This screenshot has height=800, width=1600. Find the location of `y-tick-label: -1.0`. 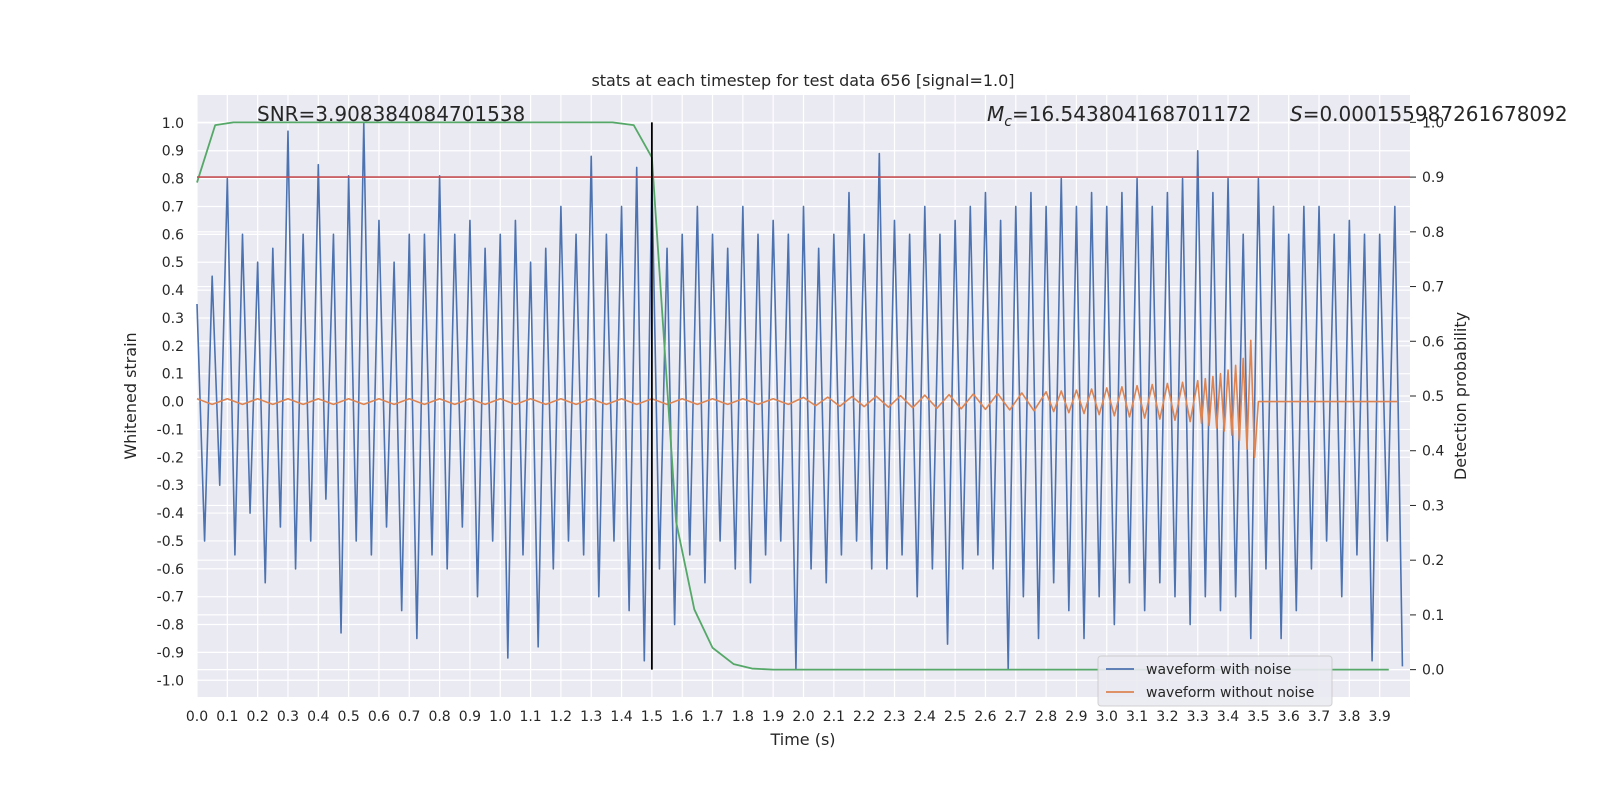

y-tick-label: -1.0 is located at coordinates (170, 681).